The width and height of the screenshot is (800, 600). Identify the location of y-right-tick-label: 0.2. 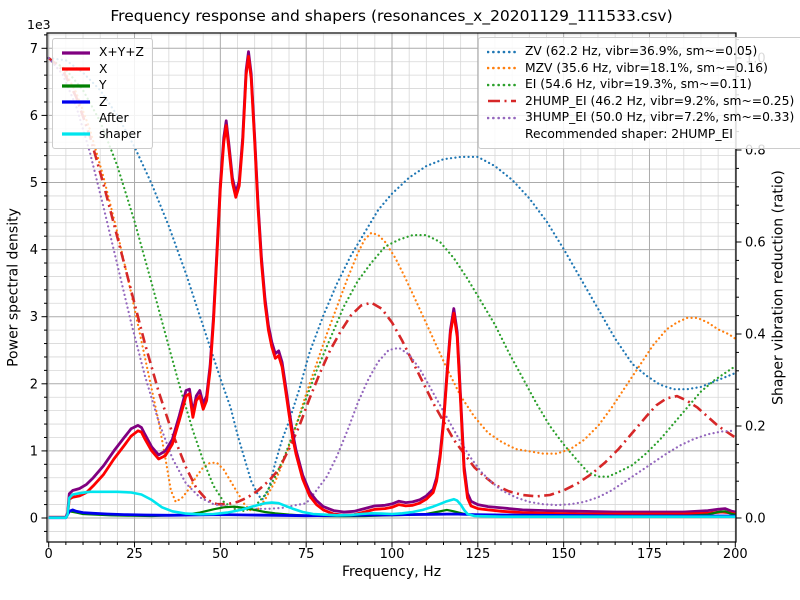
(755, 427).